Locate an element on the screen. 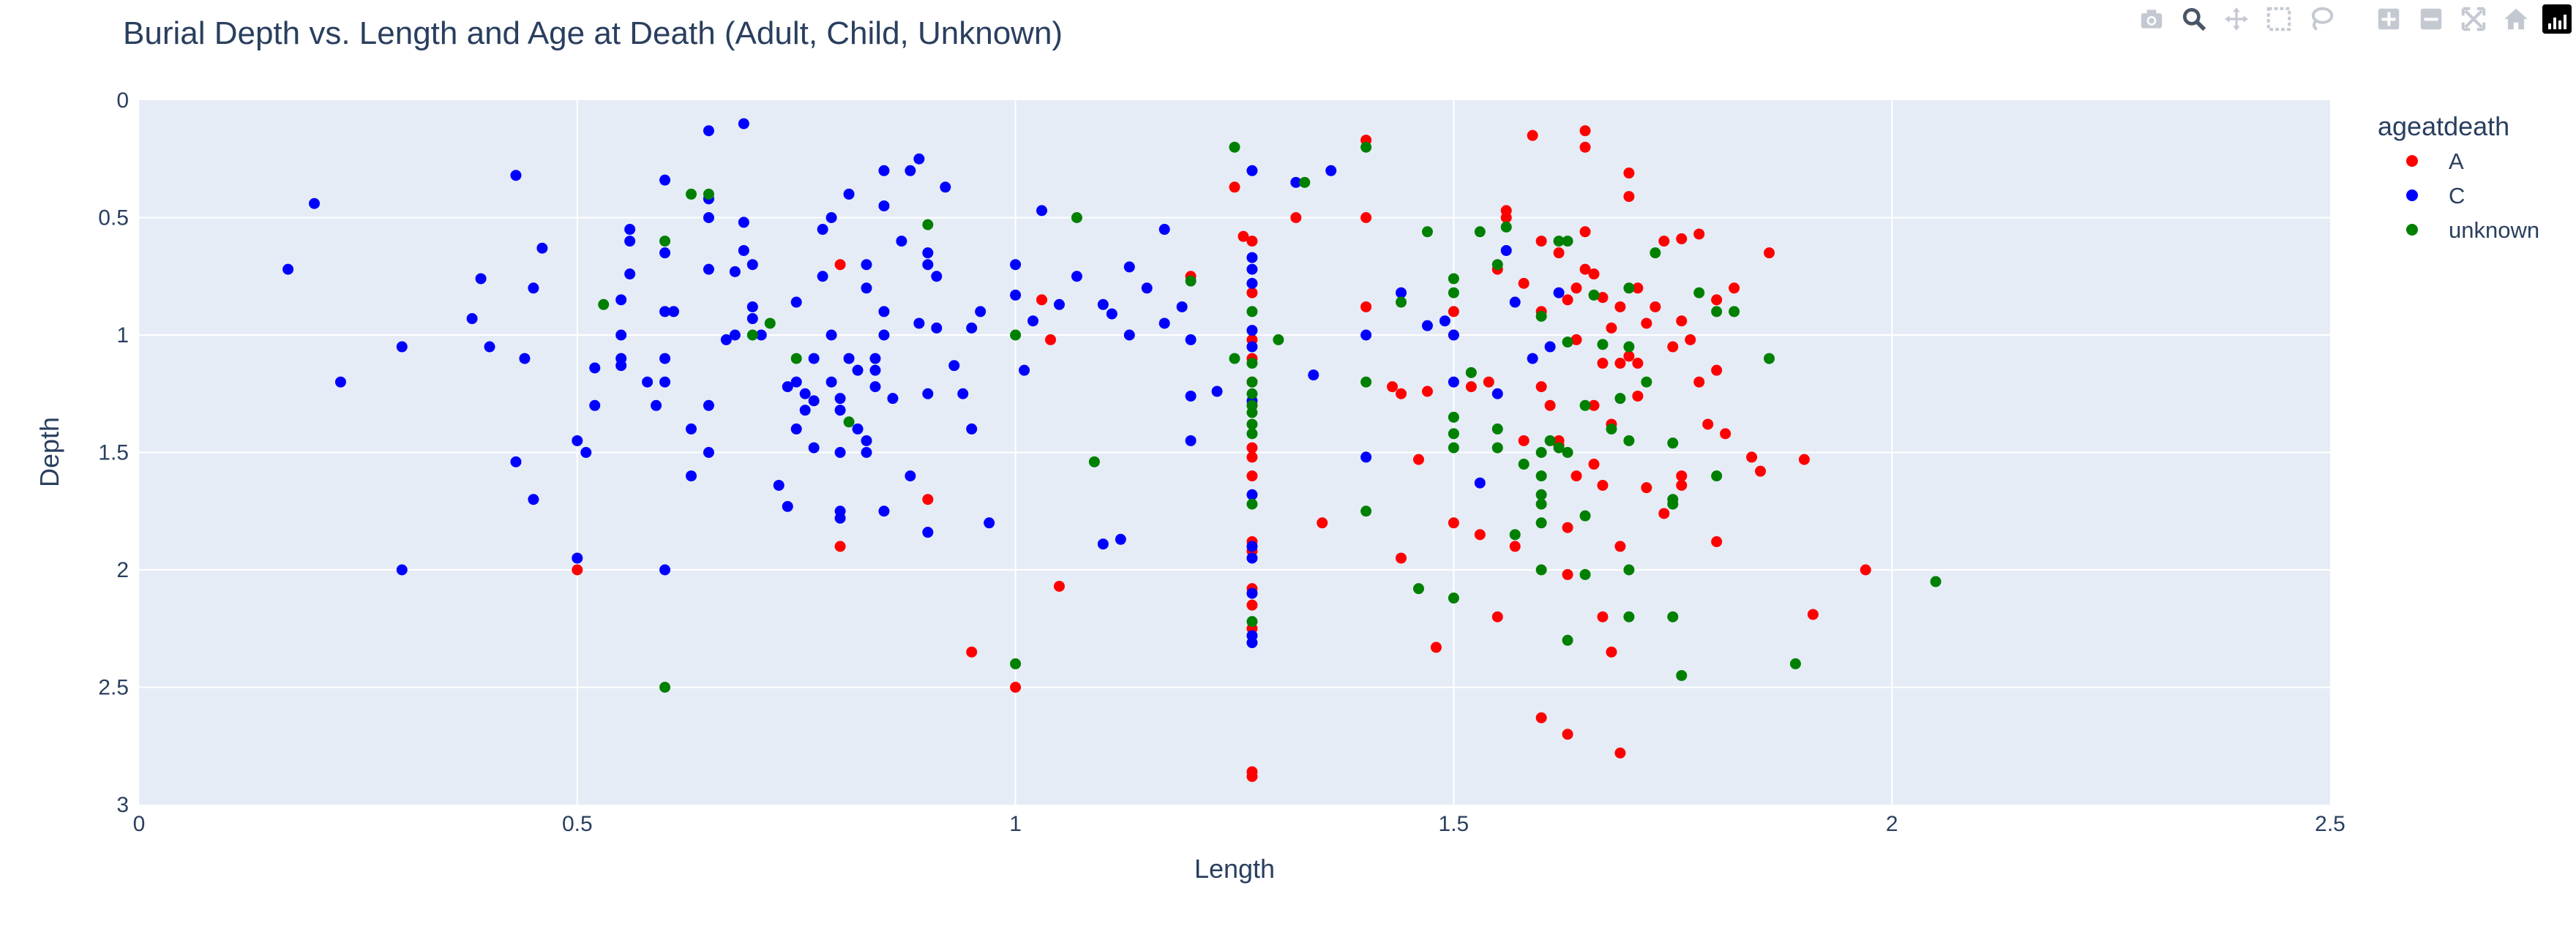 The height and width of the screenshot is (940, 2576). camera-icon is located at coordinates (2151, 19).